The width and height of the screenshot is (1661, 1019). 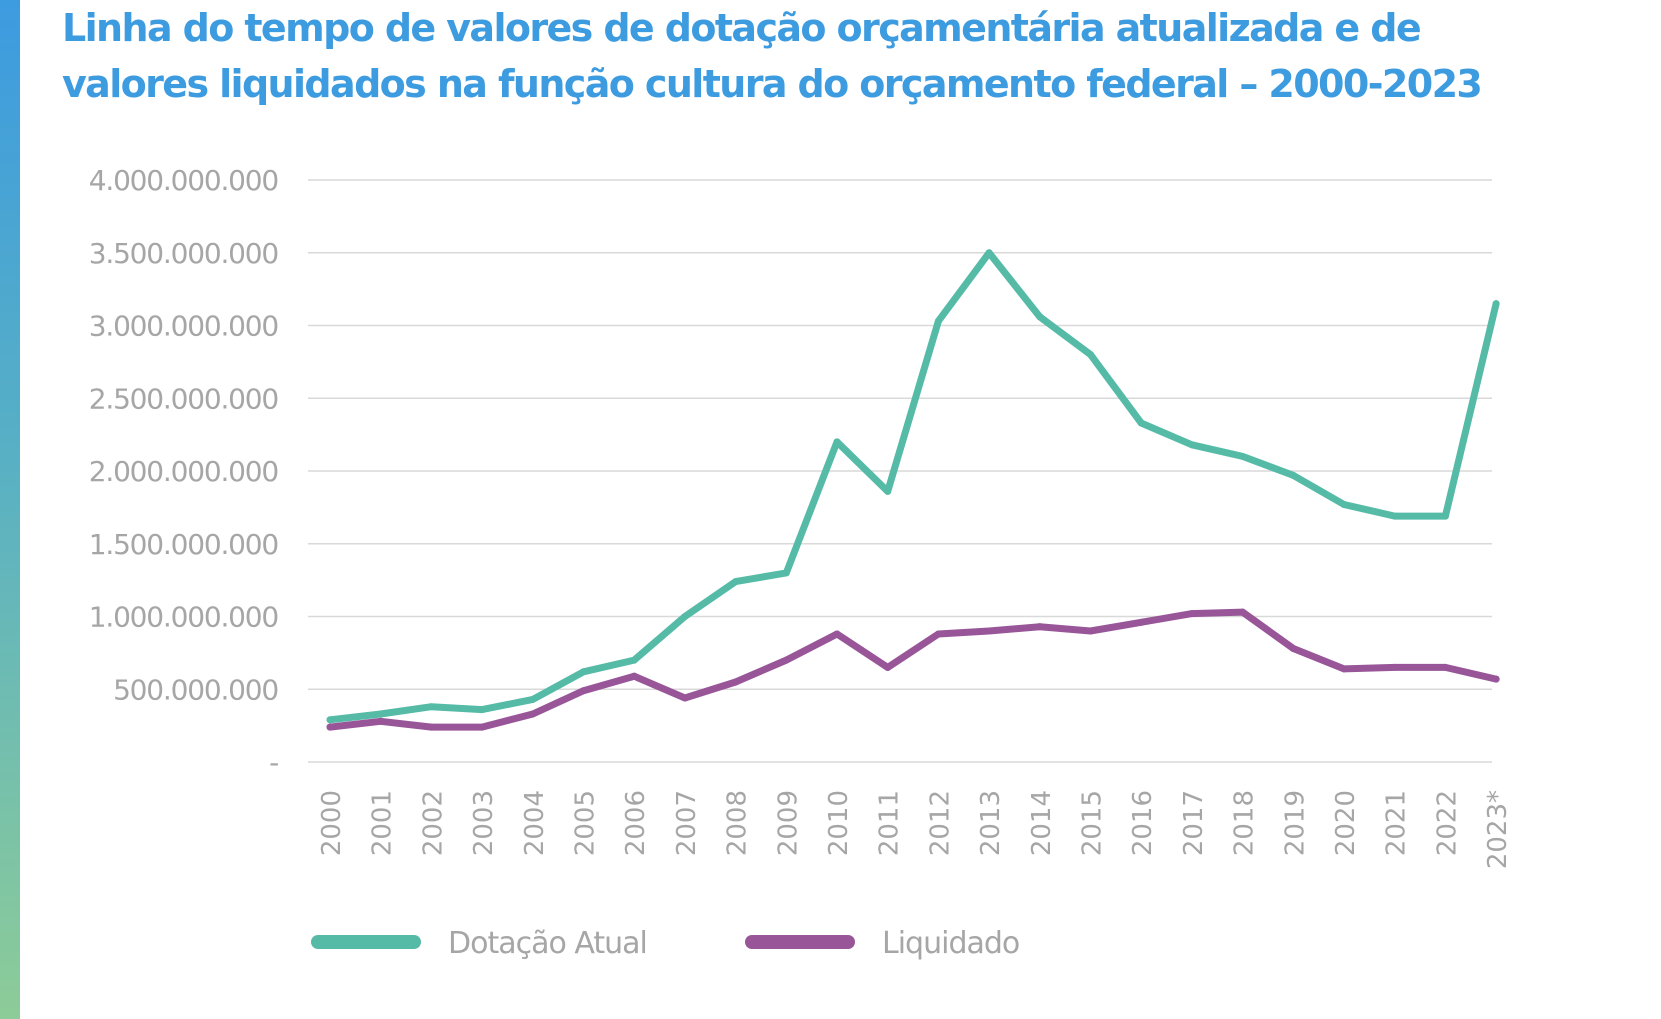 What do you see at coordinates (383, 823) in the screenshot?
I see `x-tick-label: 2001` at bounding box center [383, 823].